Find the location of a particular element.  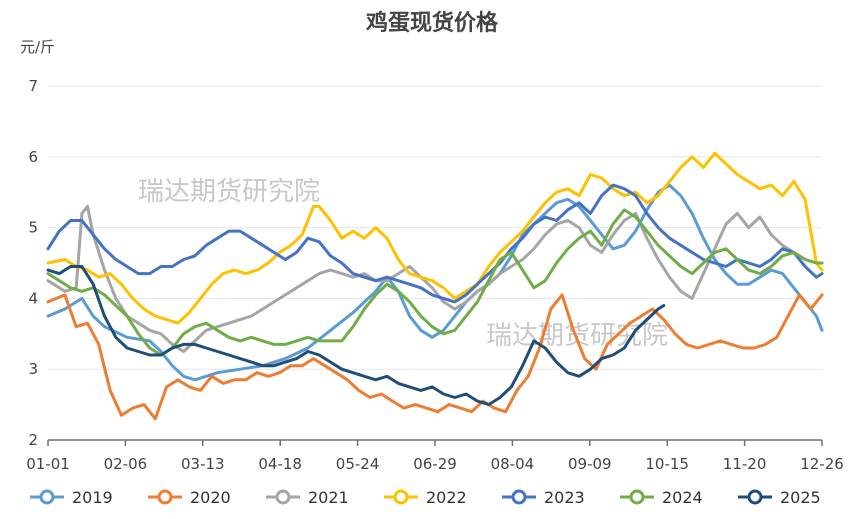

chart-title: 鸡蛋现货价格 is located at coordinates (432, 23).